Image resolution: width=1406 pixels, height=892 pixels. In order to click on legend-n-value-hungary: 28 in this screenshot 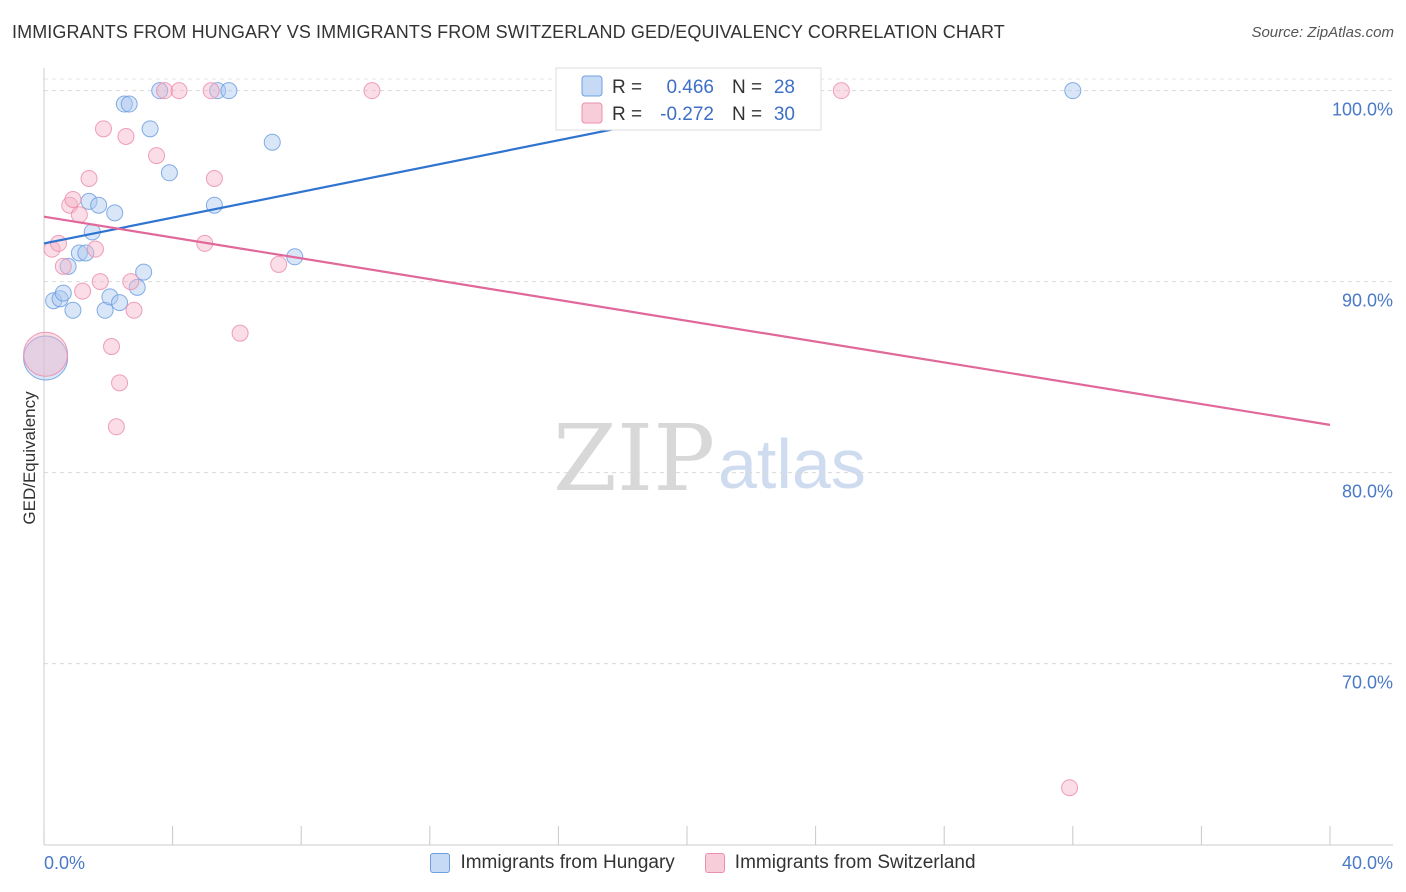, I will do `click(784, 87)`.